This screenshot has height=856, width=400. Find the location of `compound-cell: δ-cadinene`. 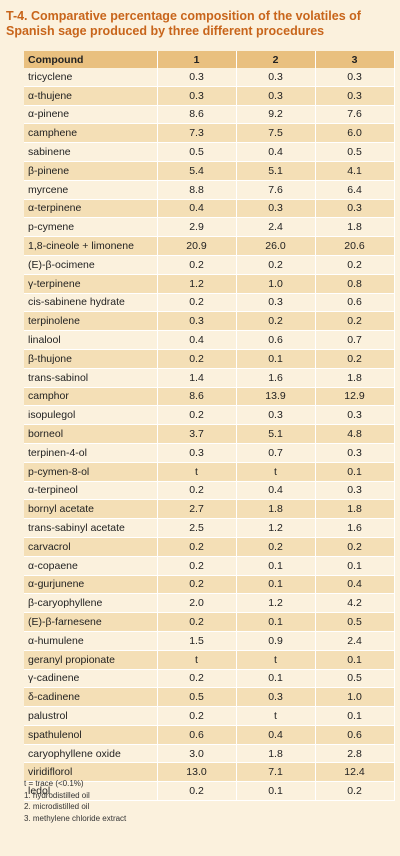

compound-cell: δ-cadinene is located at coordinates (91, 697).